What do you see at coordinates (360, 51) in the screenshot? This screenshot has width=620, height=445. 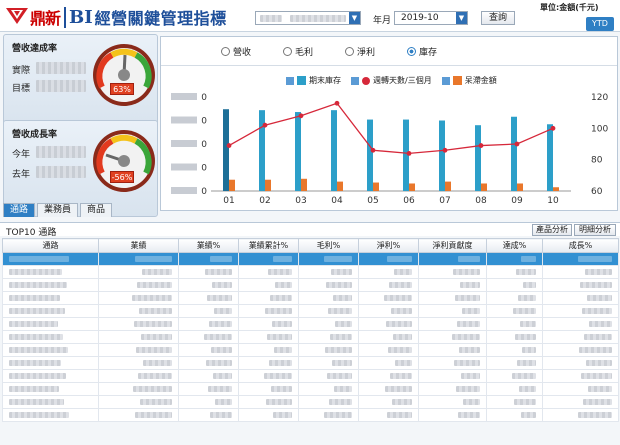 I see `radio-net-profit: 淨利` at bounding box center [360, 51].